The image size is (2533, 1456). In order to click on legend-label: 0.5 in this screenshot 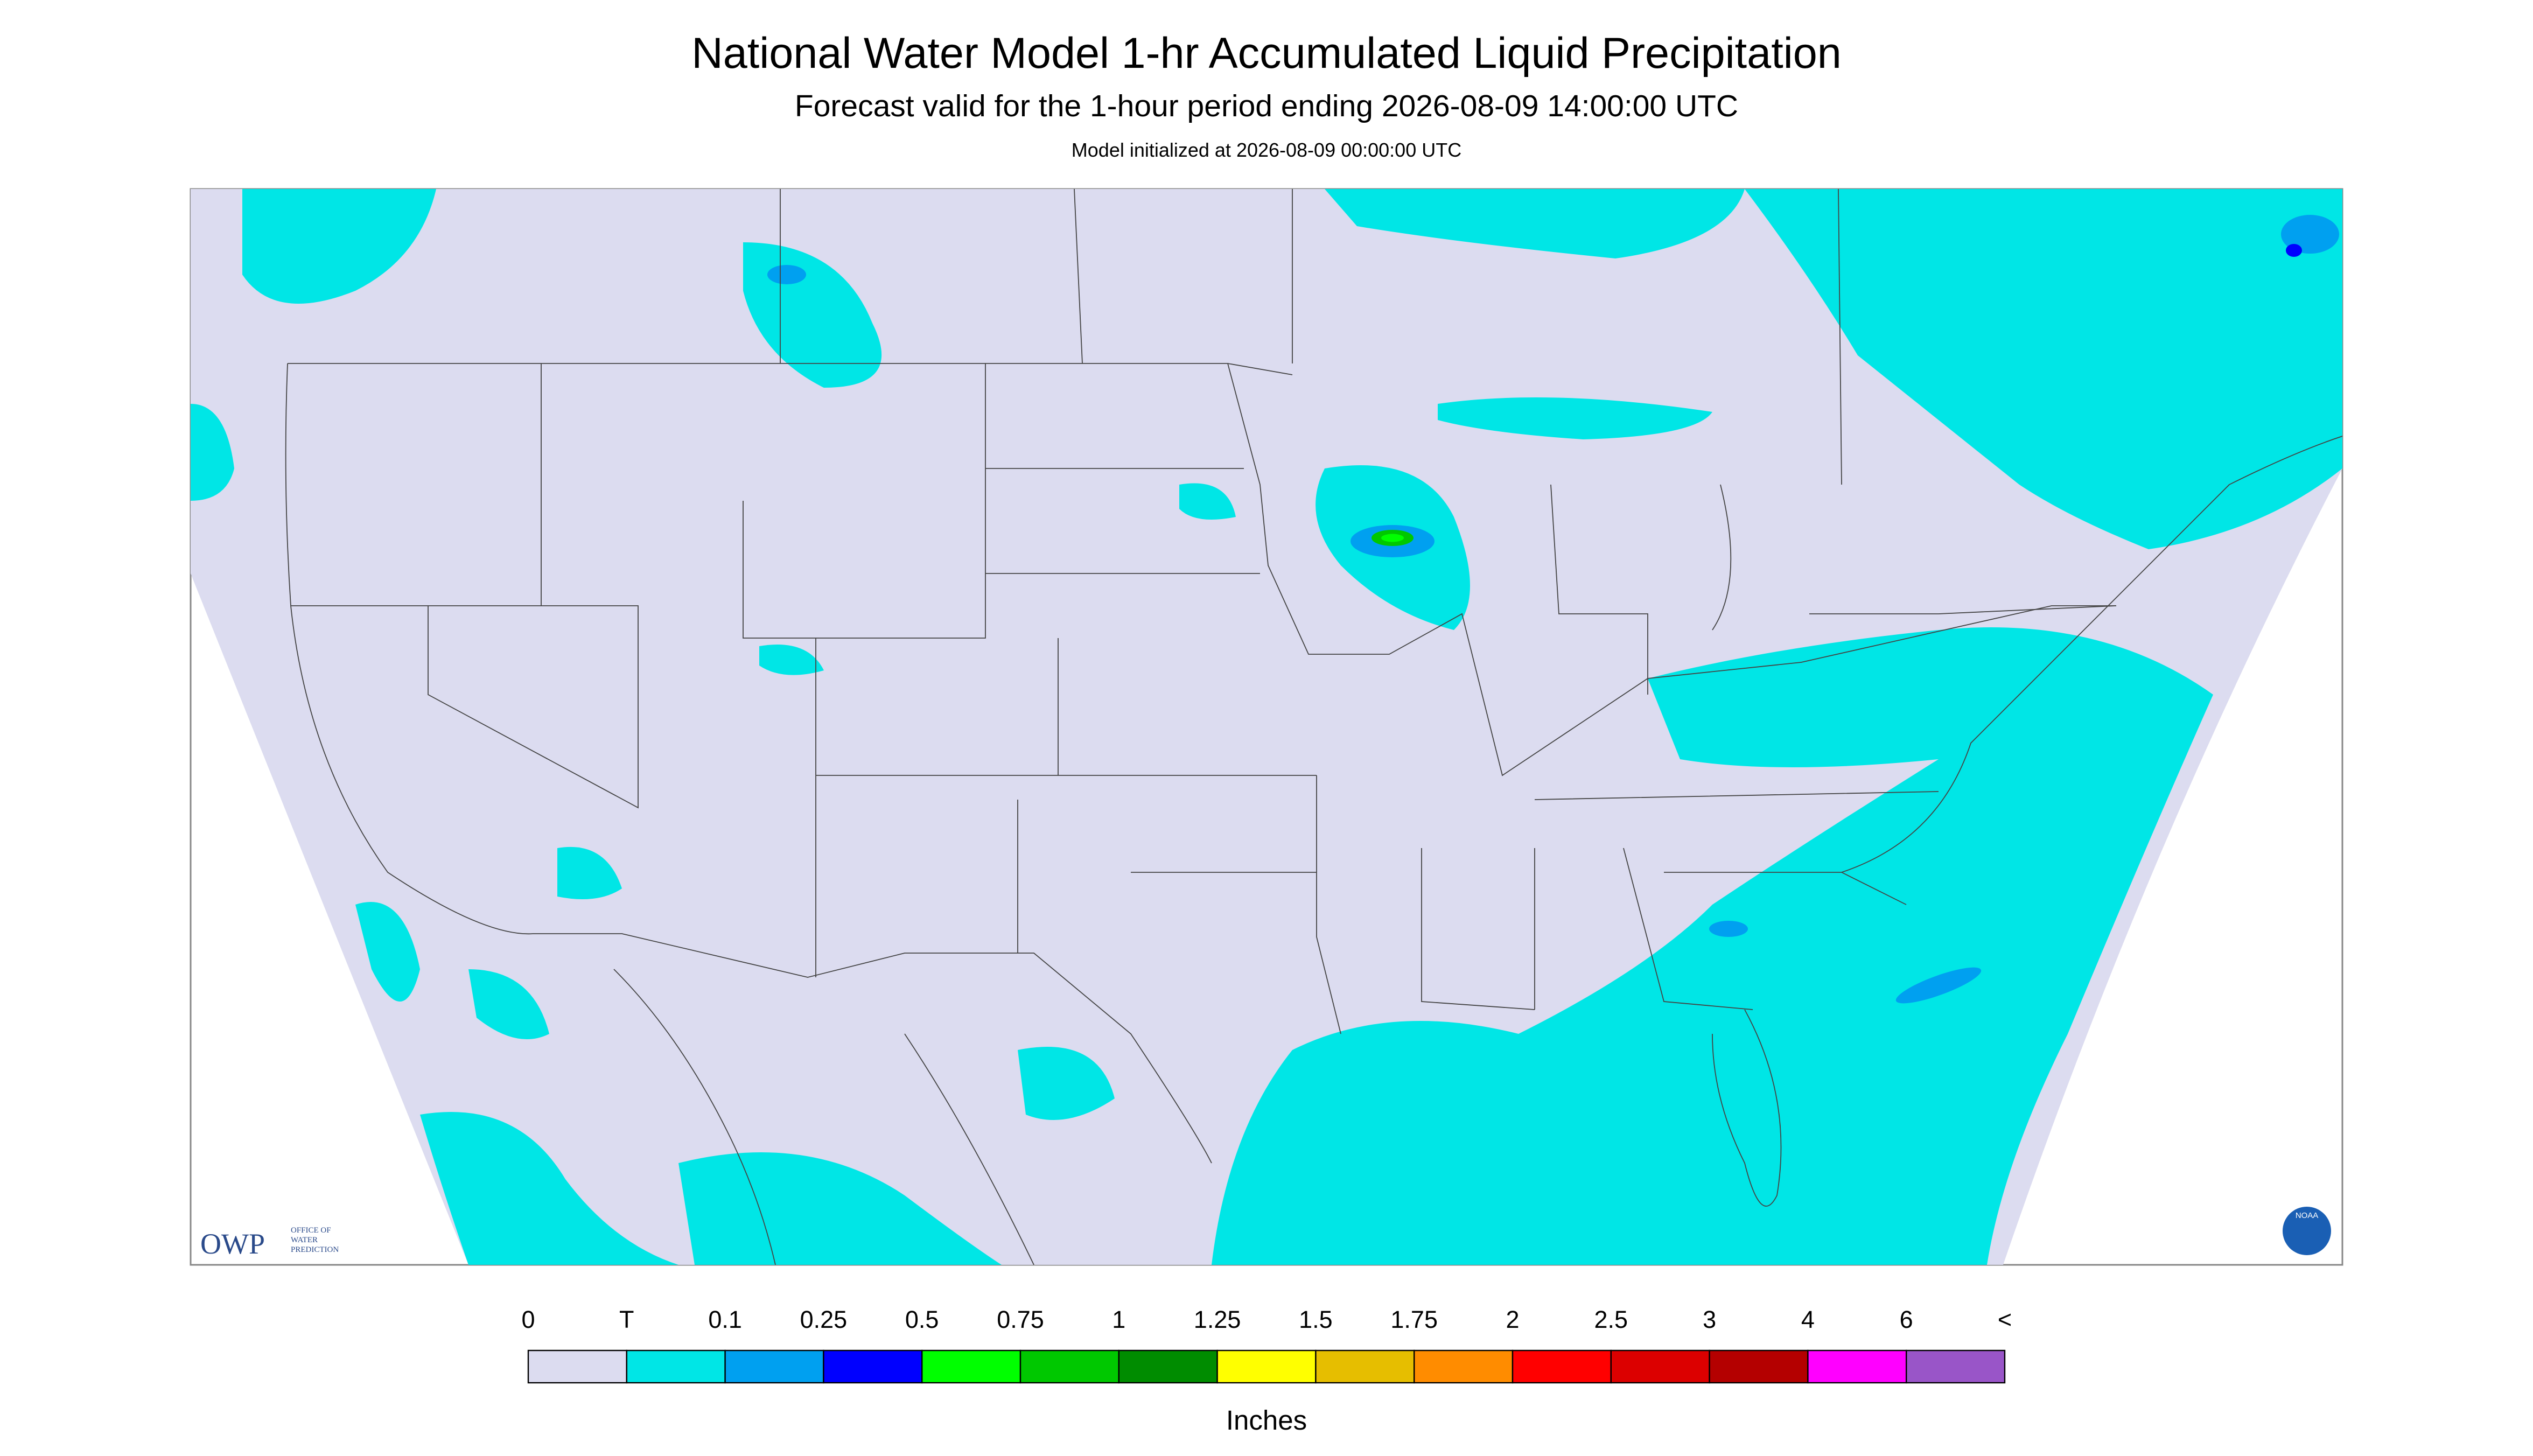, I will do `click(922, 1319)`.